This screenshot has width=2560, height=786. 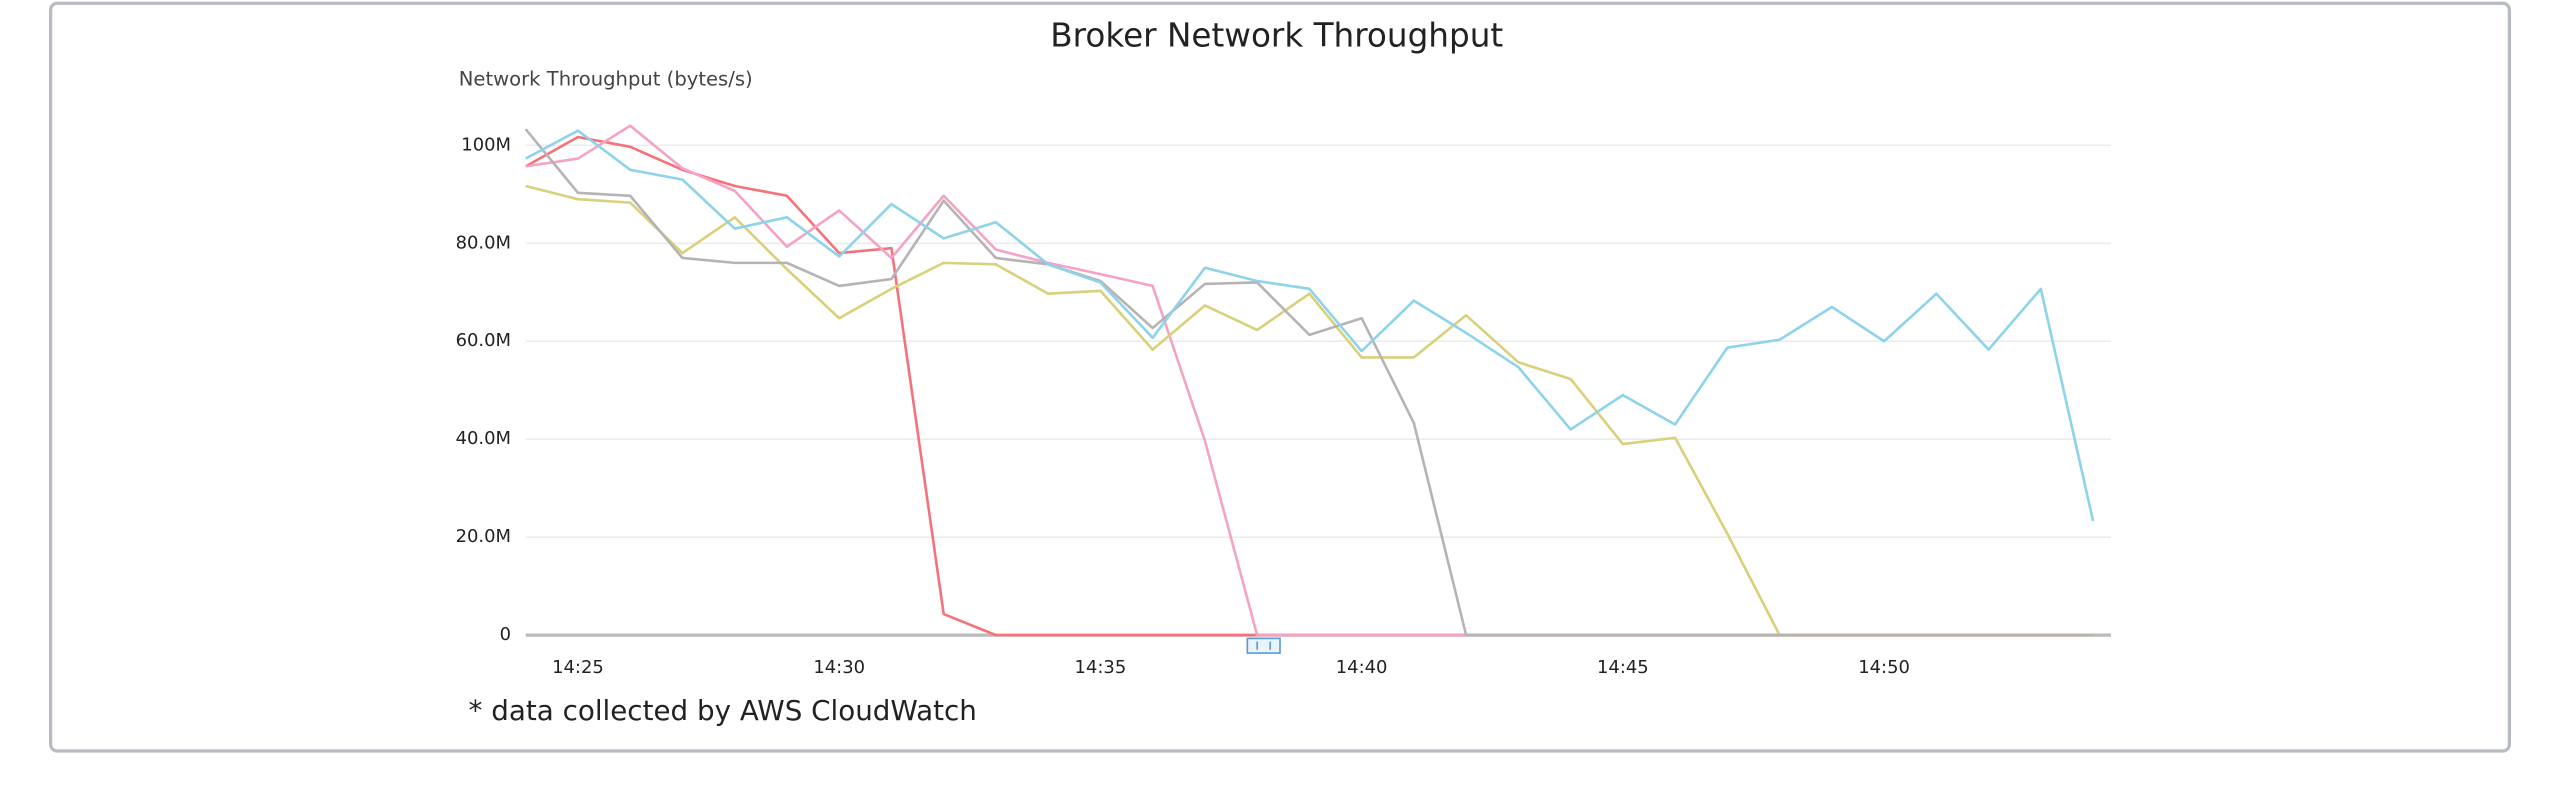 I want to click on scrubber-handle, so click(x=1263, y=645).